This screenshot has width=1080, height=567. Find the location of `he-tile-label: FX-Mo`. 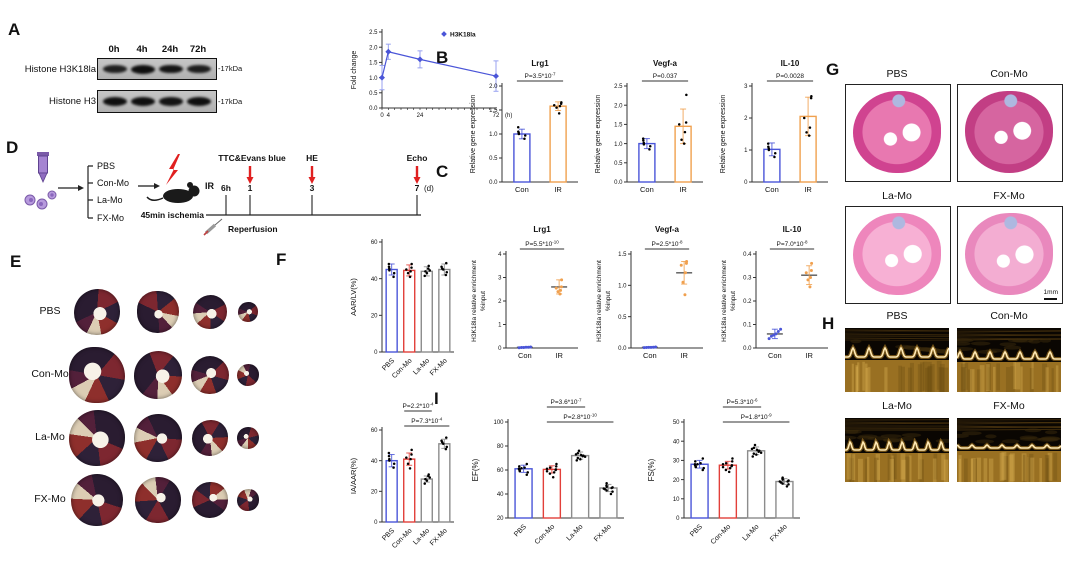

he-tile-label: FX-Mo is located at coordinates (1009, 196).